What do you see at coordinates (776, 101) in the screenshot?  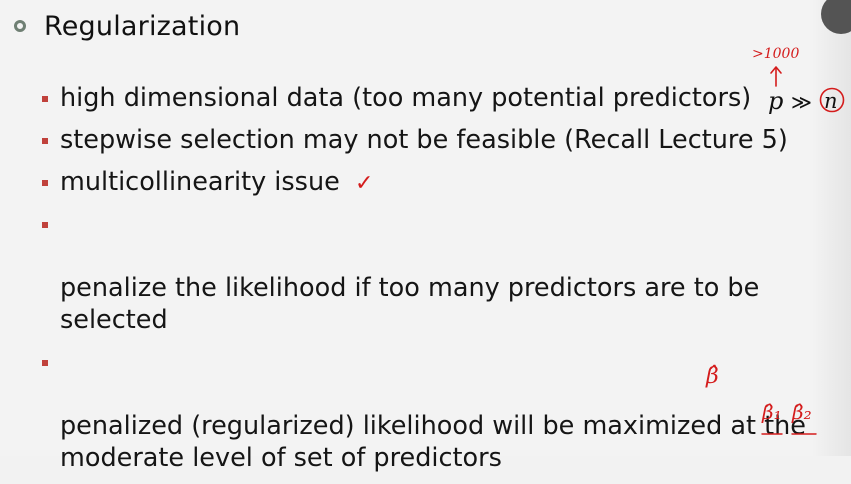 I see `math-p: p` at bounding box center [776, 101].